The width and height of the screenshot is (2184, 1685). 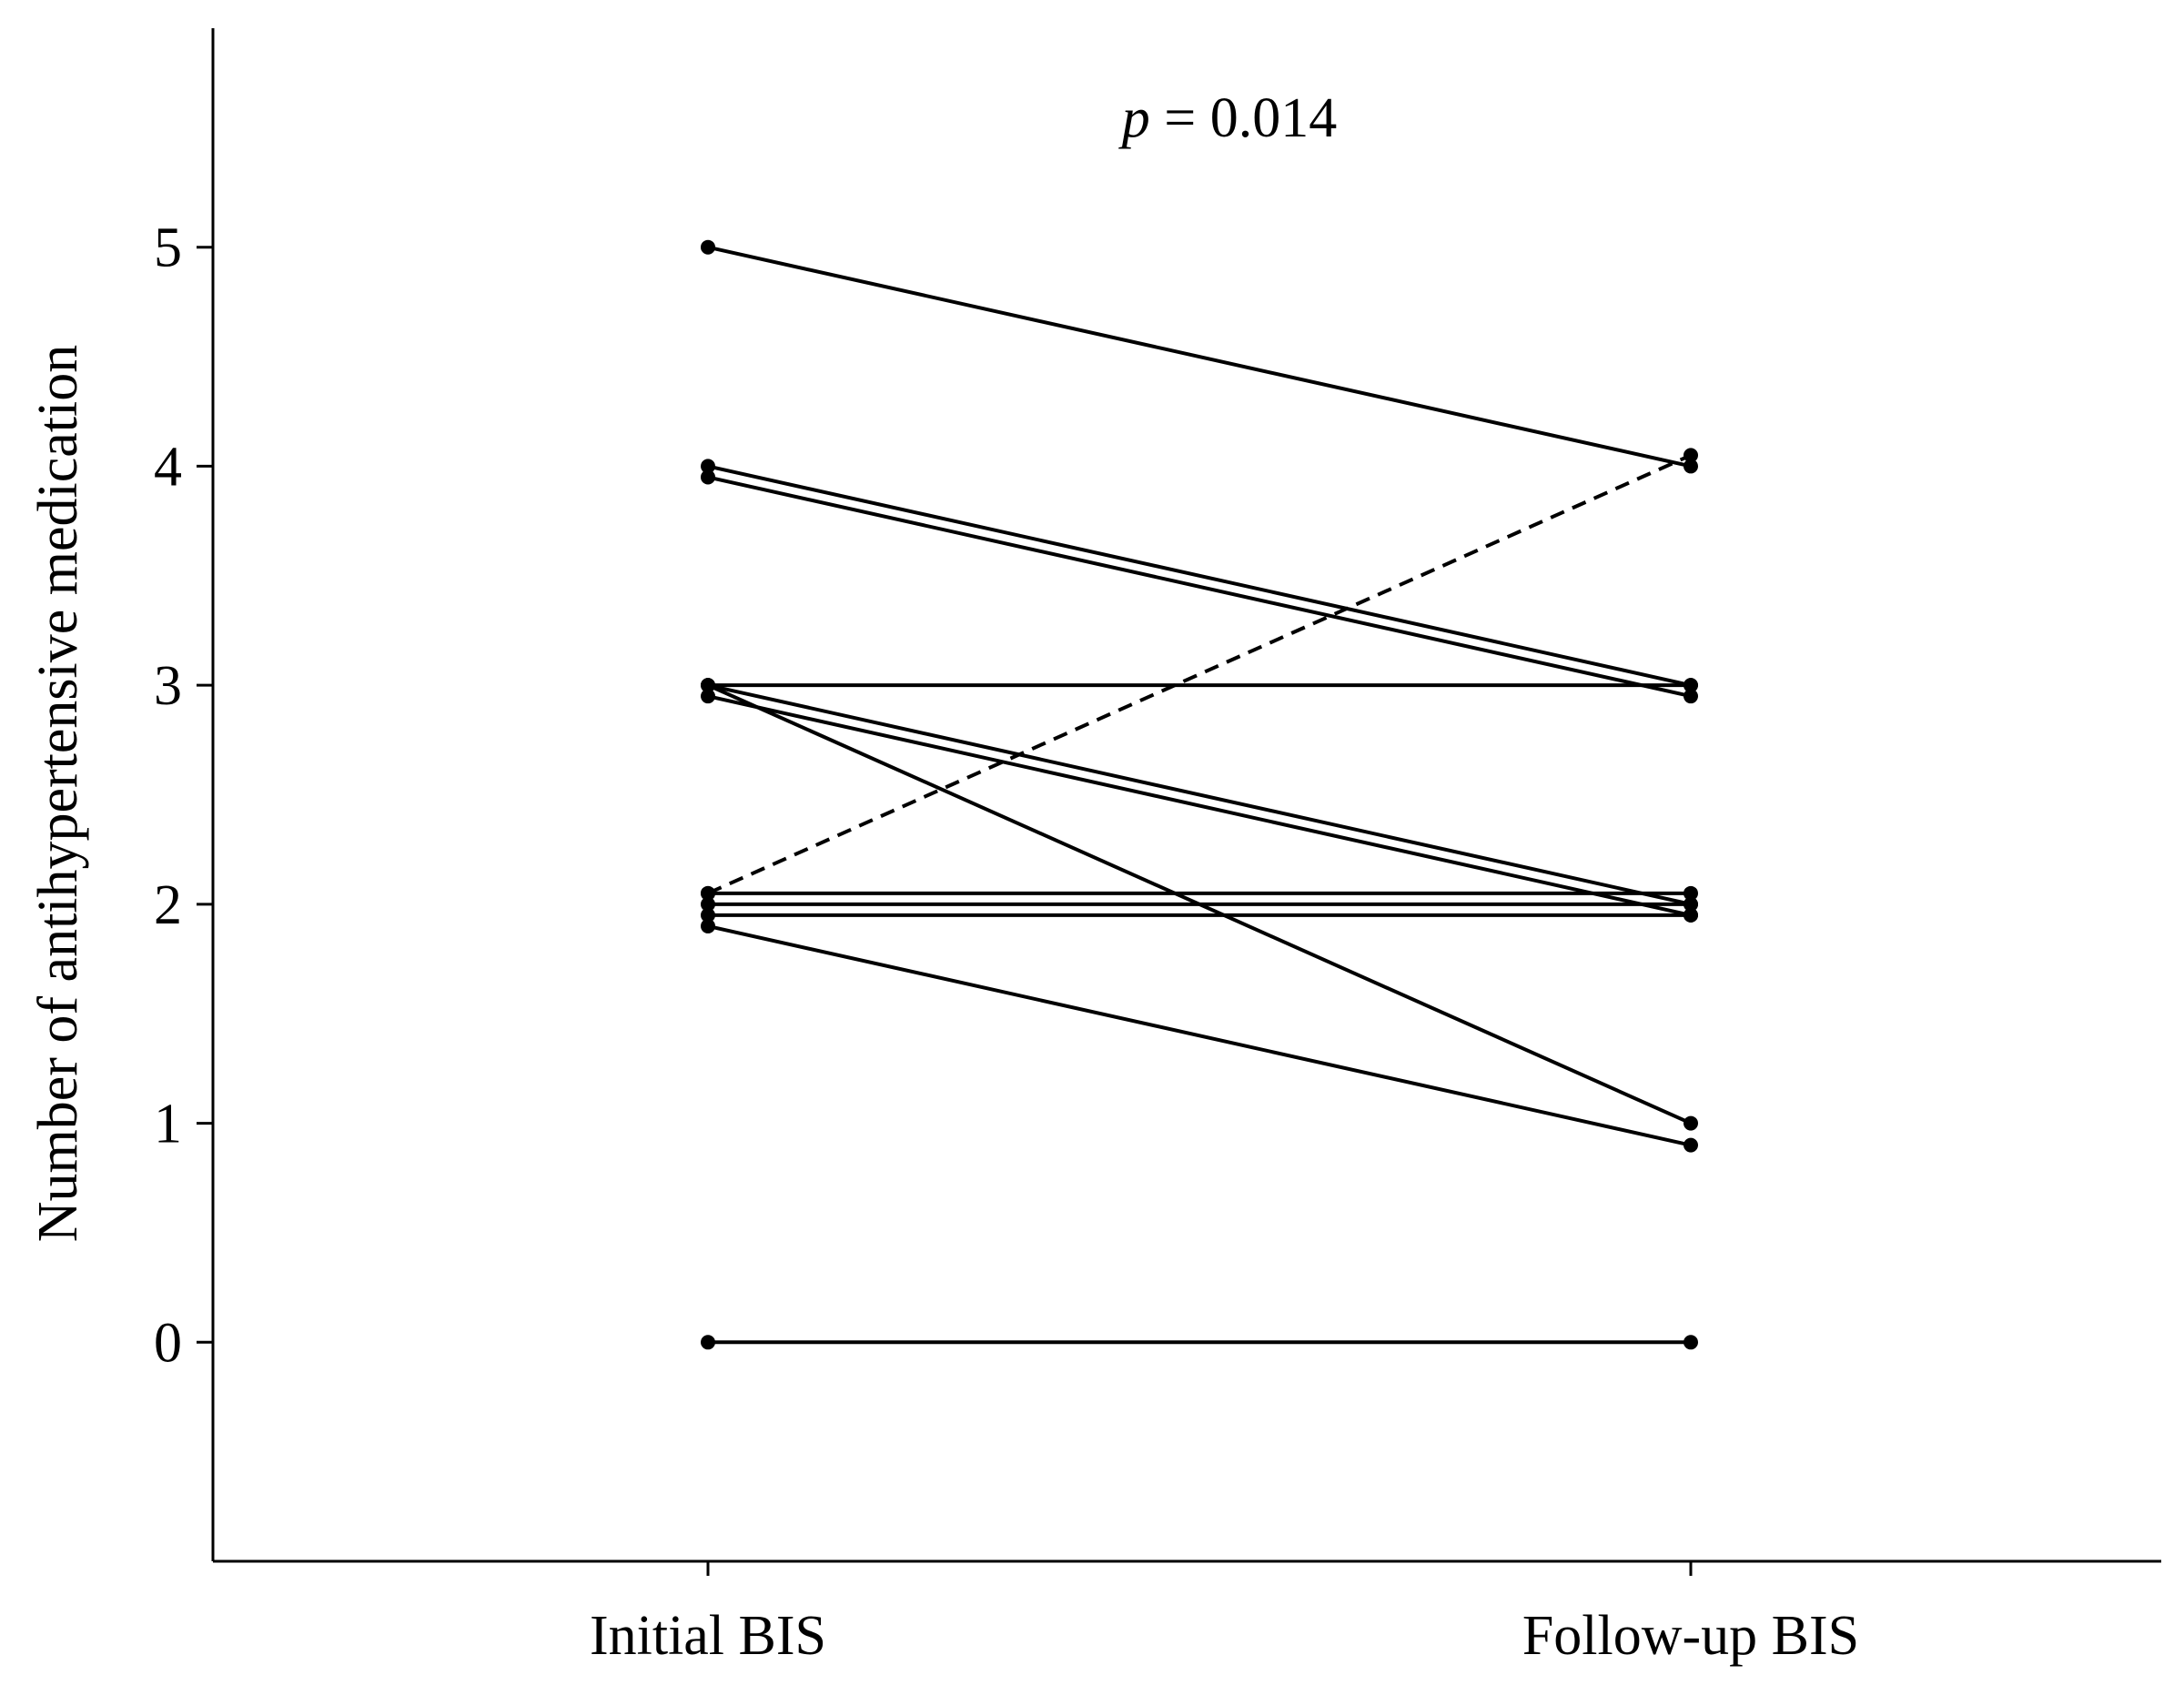 What do you see at coordinates (168, 467) in the screenshot?
I see `y-tick-label: 4` at bounding box center [168, 467].